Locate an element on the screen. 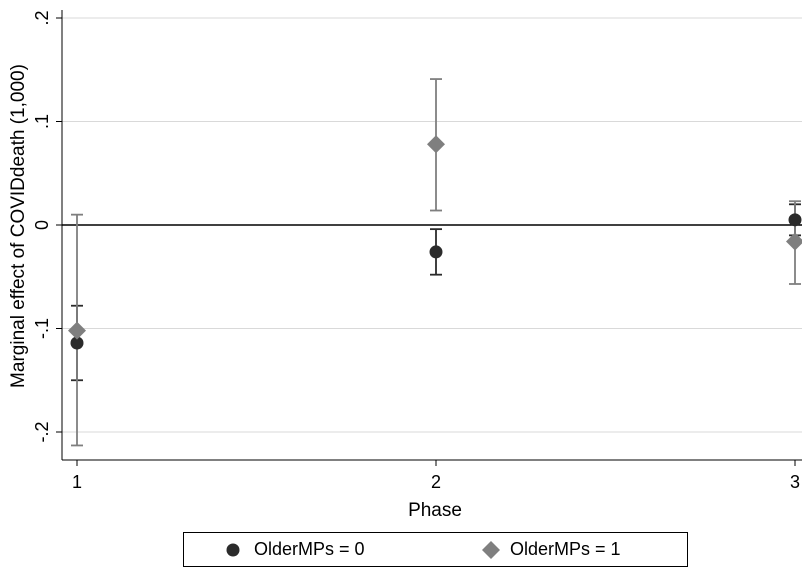 This screenshot has width=802, height=572. y-axis-title: Marginal effect of COVIDdeath (1,000) is located at coordinates (18, 226).